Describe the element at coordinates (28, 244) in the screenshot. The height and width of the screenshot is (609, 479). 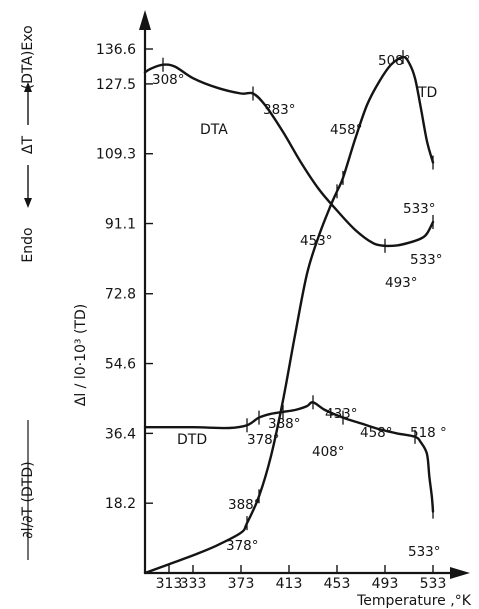
I see `y-axis-title-endo: Endo` at that location.